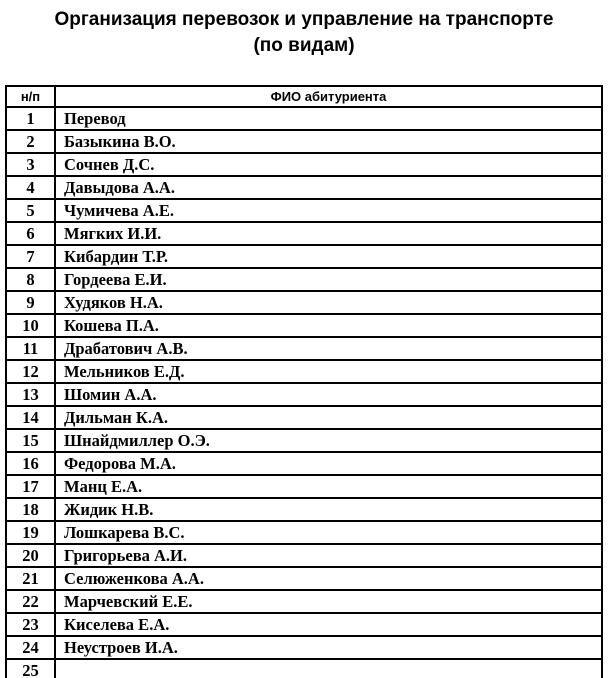  Describe the element at coordinates (30, 371) in the screenshot. I see `row-number-cell: 12` at that location.